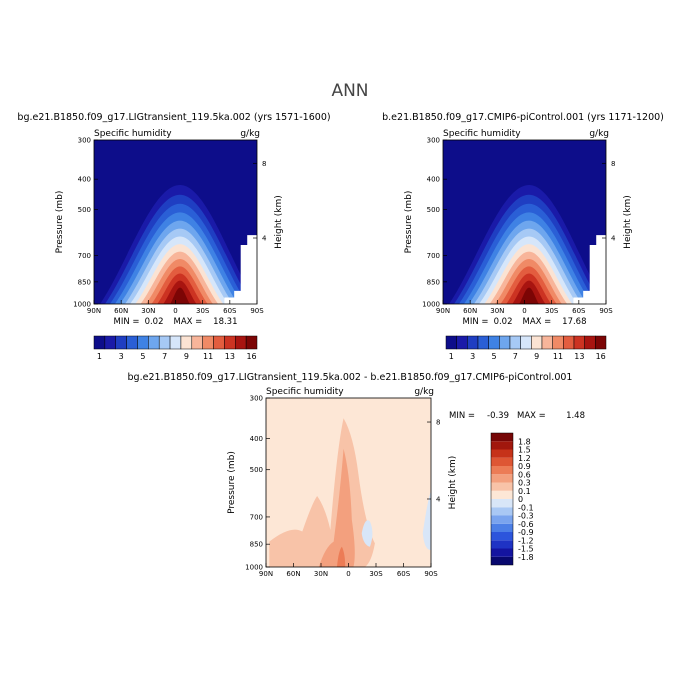  What do you see at coordinates (526, 516) in the screenshot?
I see `colorbar-label: -0.3` at bounding box center [526, 516].